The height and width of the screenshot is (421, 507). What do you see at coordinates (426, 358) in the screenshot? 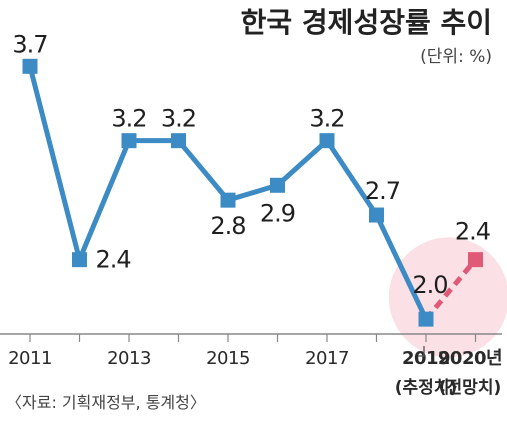
I see `x-tick-label: 2019` at bounding box center [426, 358].